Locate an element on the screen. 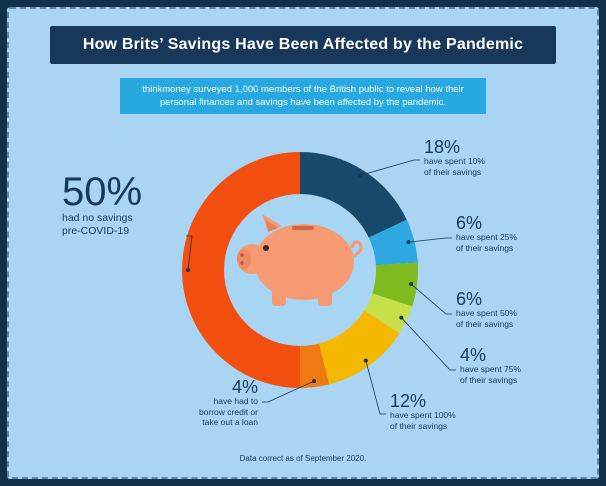 The width and height of the screenshot is (606, 486). slice-desc-4a: have spent 100% is located at coordinates (423, 415).